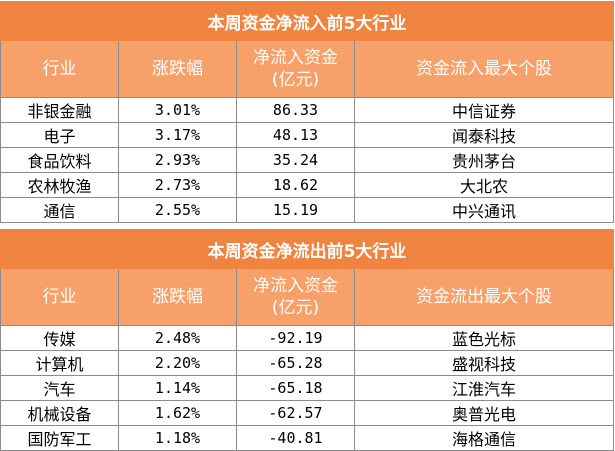  I want to click on table-row: 电子 3.17% 48.13 闻泰科技, so click(307, 135).